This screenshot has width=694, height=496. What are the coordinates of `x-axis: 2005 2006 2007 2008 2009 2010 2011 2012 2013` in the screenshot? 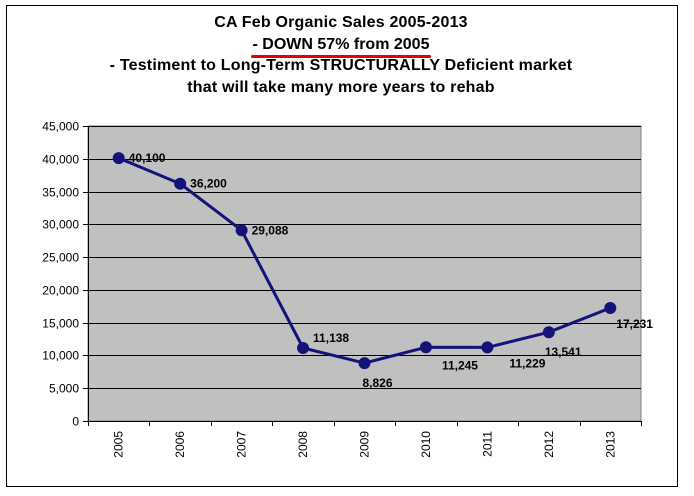 It's located at (365, 439).